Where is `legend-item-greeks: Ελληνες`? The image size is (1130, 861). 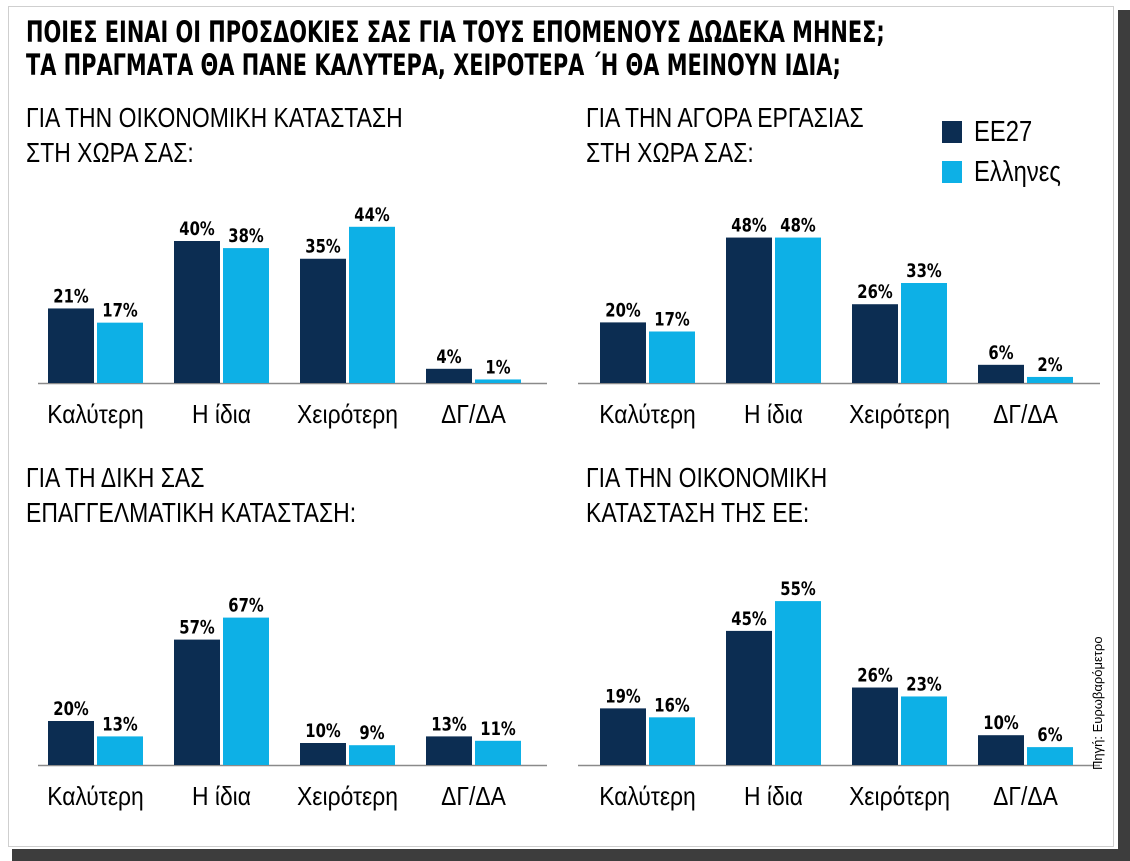
legend-item-greeks: Ελληνες is located at coordinates (1011, 172).